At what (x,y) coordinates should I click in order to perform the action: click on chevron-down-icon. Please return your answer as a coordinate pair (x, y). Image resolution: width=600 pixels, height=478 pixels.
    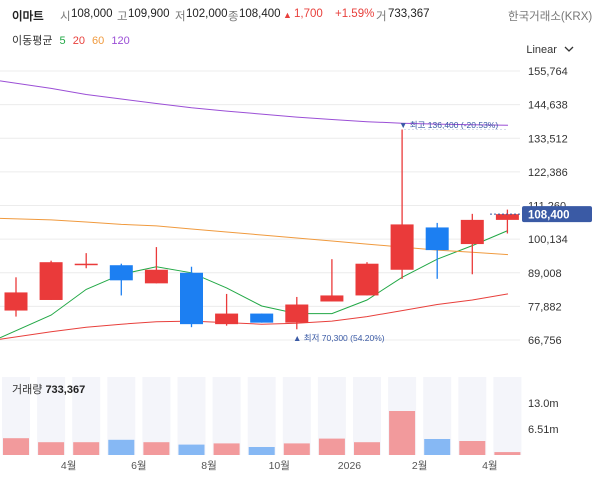
    Looking at the image, I should click on (569, 49).